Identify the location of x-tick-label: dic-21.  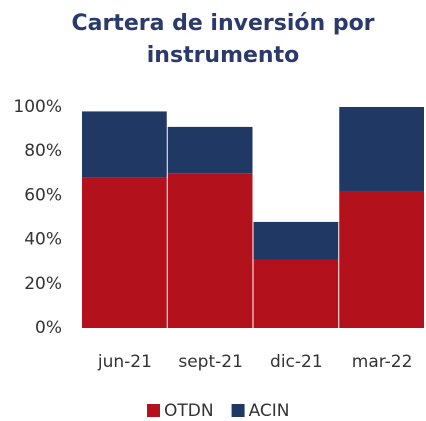
(296, 362).